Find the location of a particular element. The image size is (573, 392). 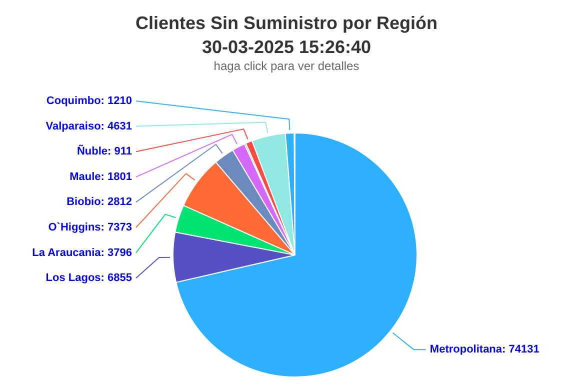

slice-label: Valparaiso: 4631 is located at coordinates (89, 126).